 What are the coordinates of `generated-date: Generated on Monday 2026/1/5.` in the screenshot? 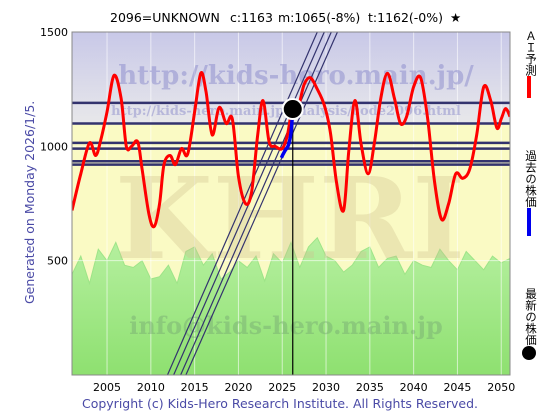 It's located at (29, 202).